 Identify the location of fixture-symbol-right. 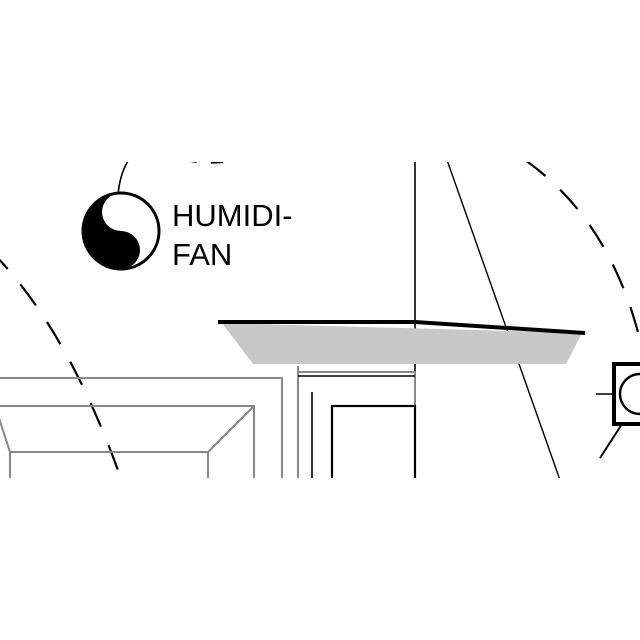
(618, 410).